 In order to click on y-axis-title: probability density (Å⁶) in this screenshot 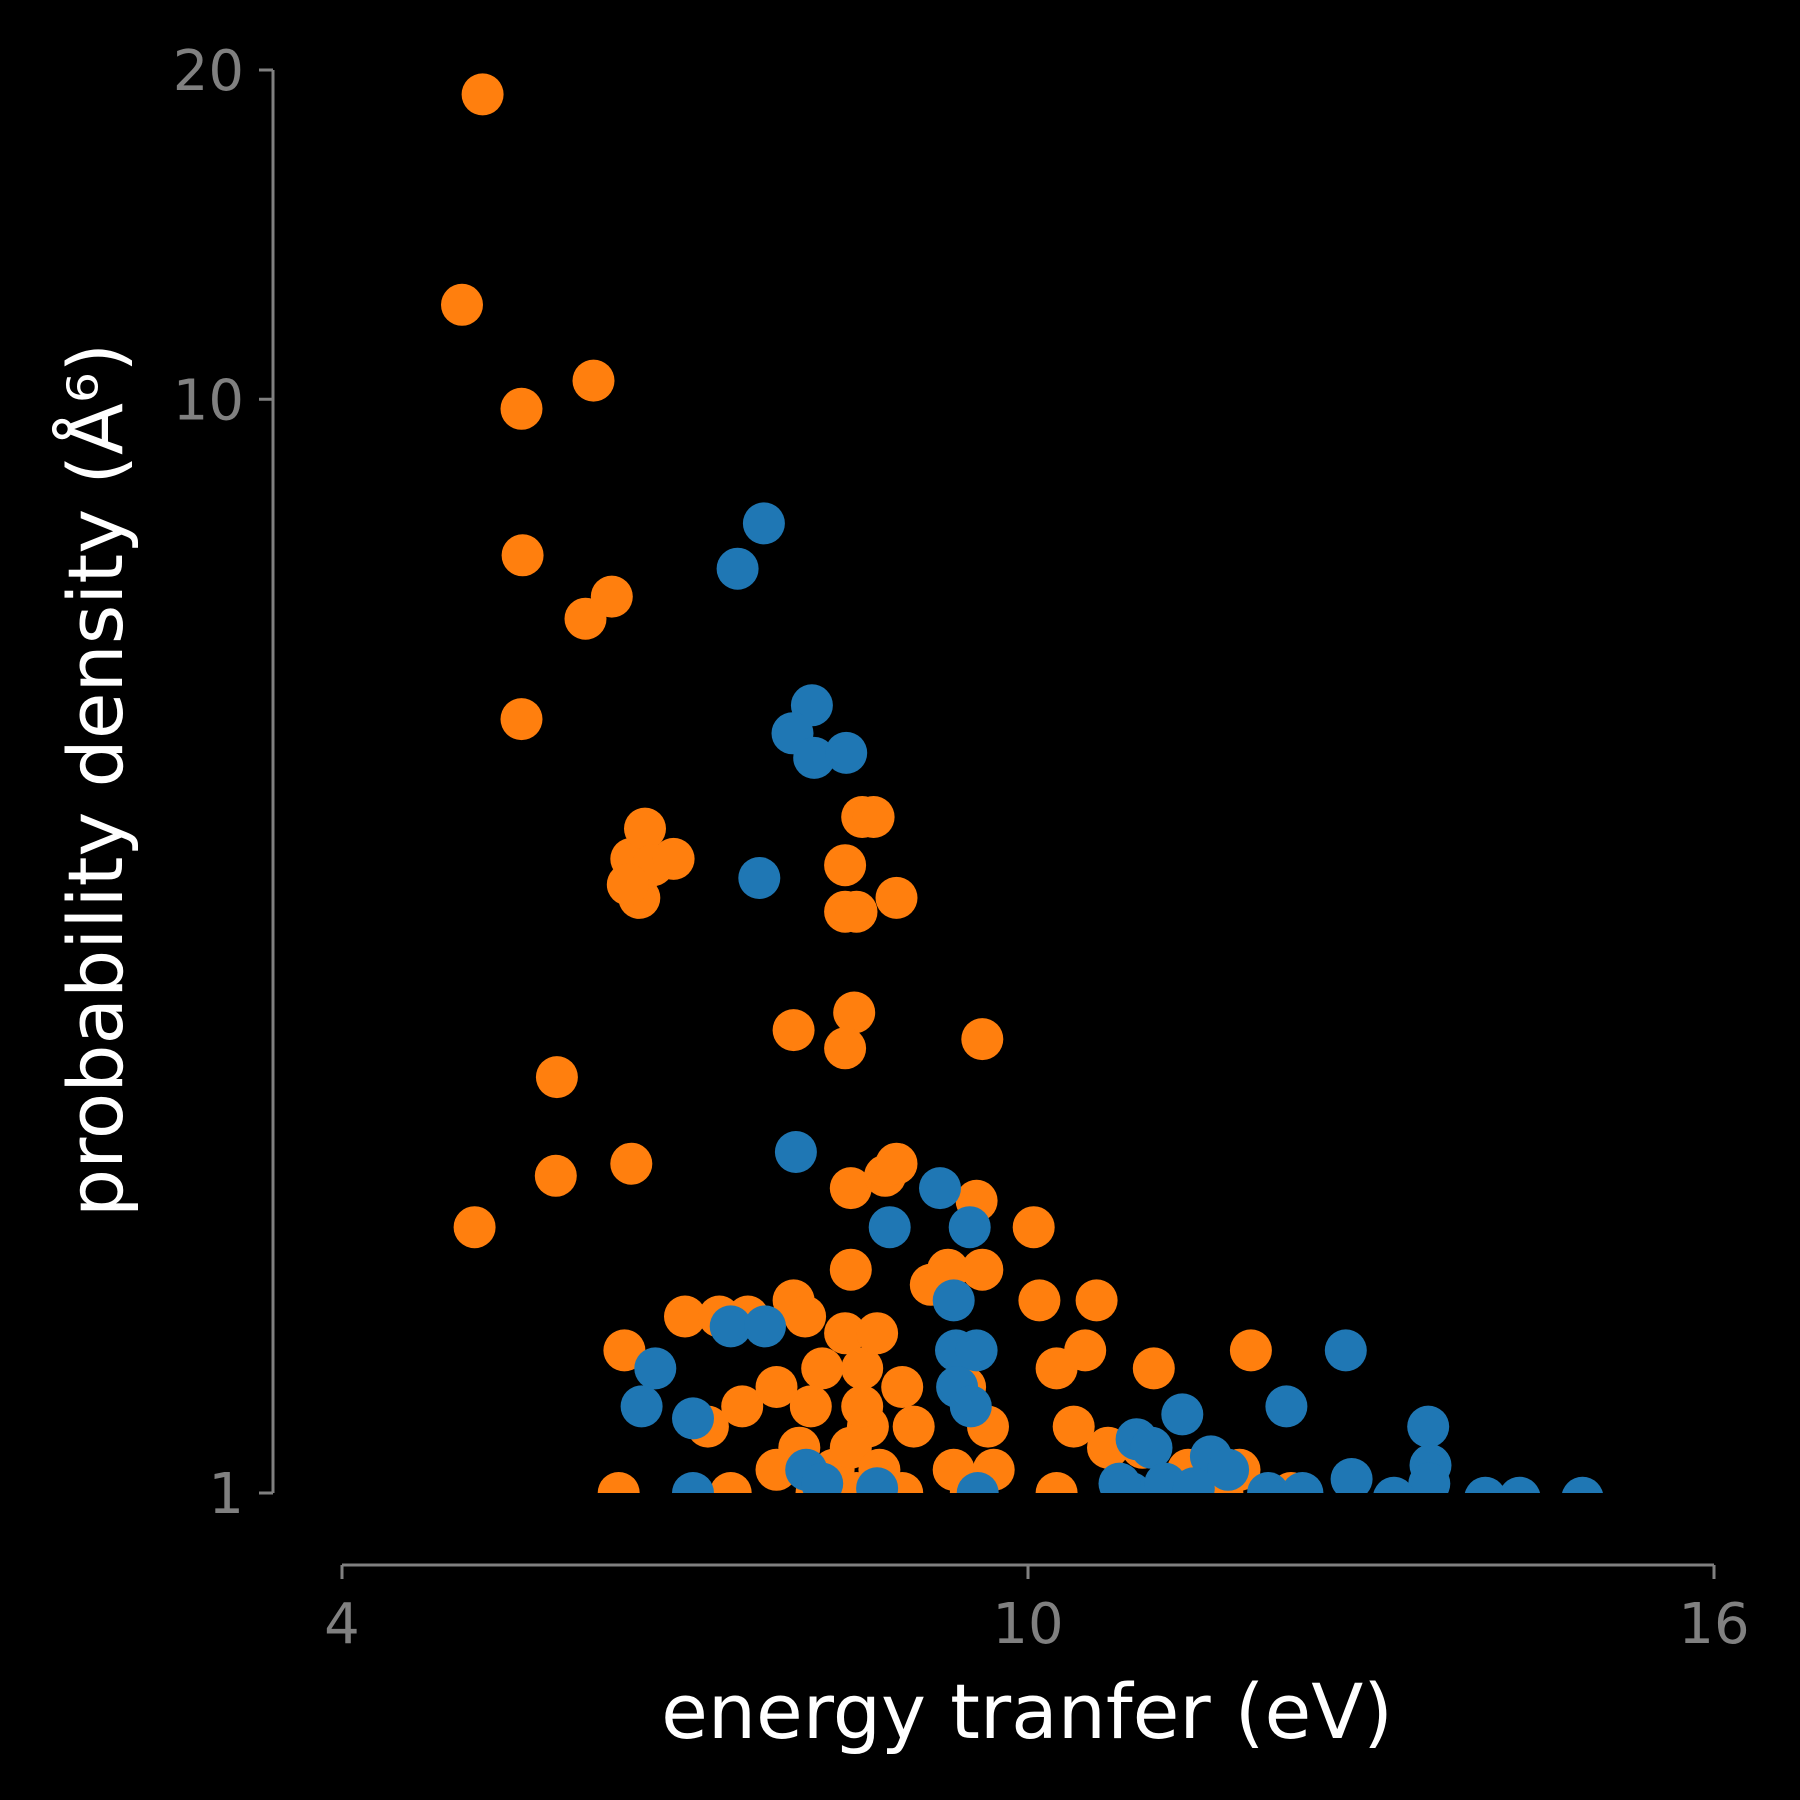, I will do `click(95, 780)`.